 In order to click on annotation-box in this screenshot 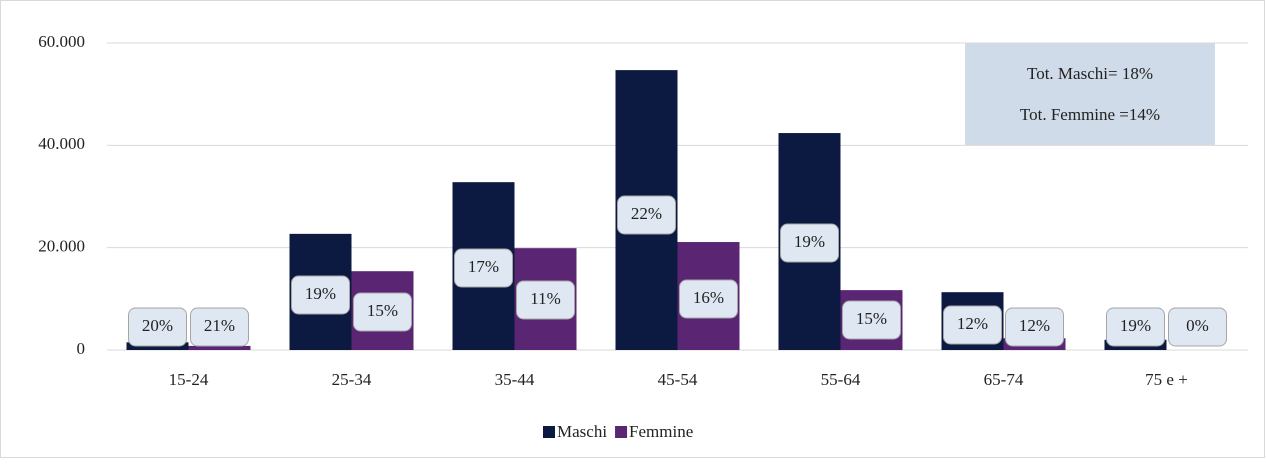, I will do `click(1090, 94)`.